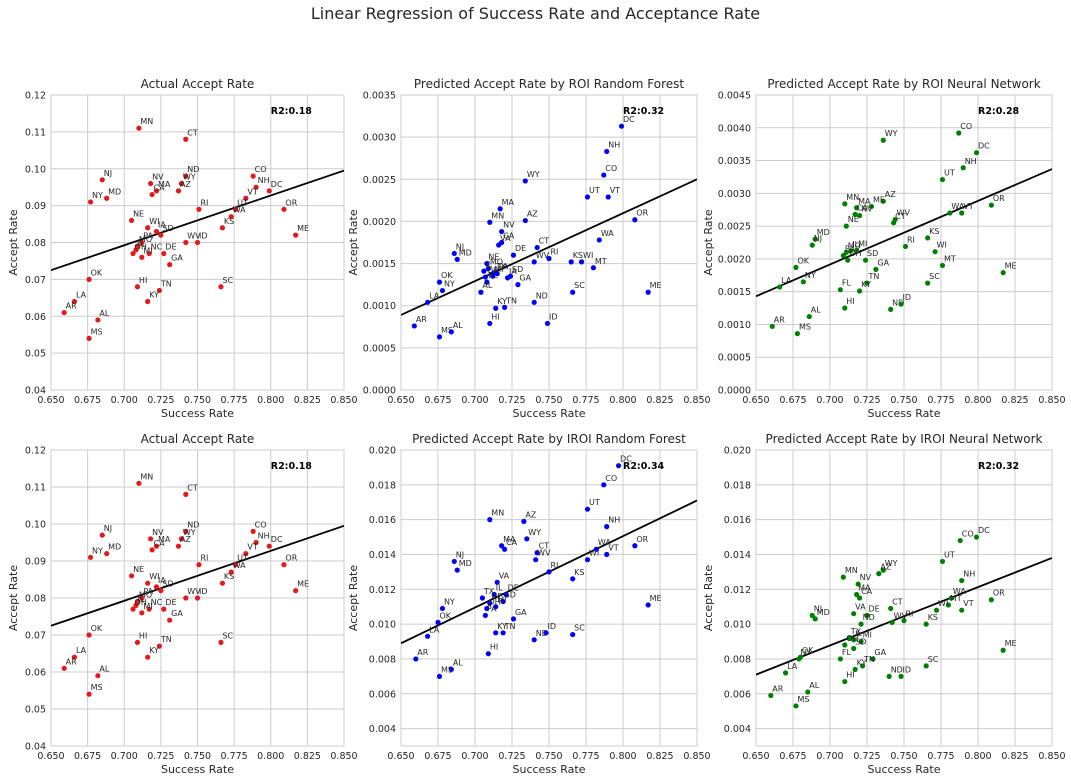 The image size is (1071, 783). Describe the element at coordinates (544, 241) in the screenshot. I see `point-label: CT` at that location.